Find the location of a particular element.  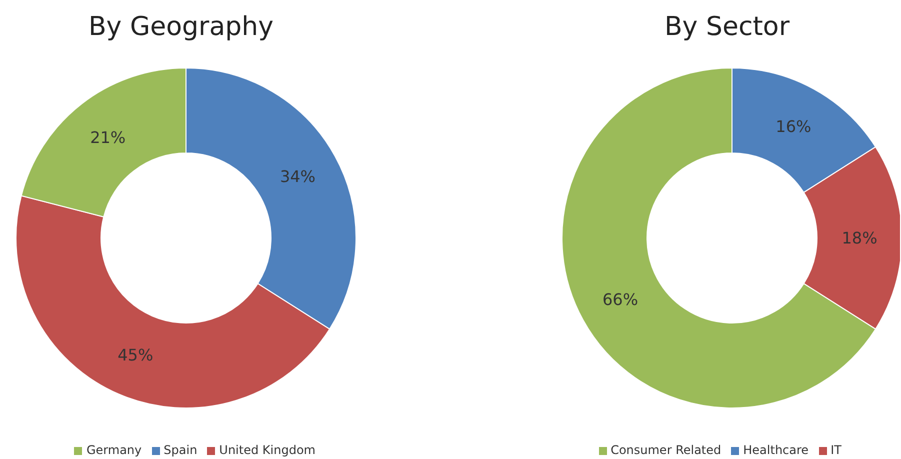

chart-title: By Geography is located at coordinates (181, 27).